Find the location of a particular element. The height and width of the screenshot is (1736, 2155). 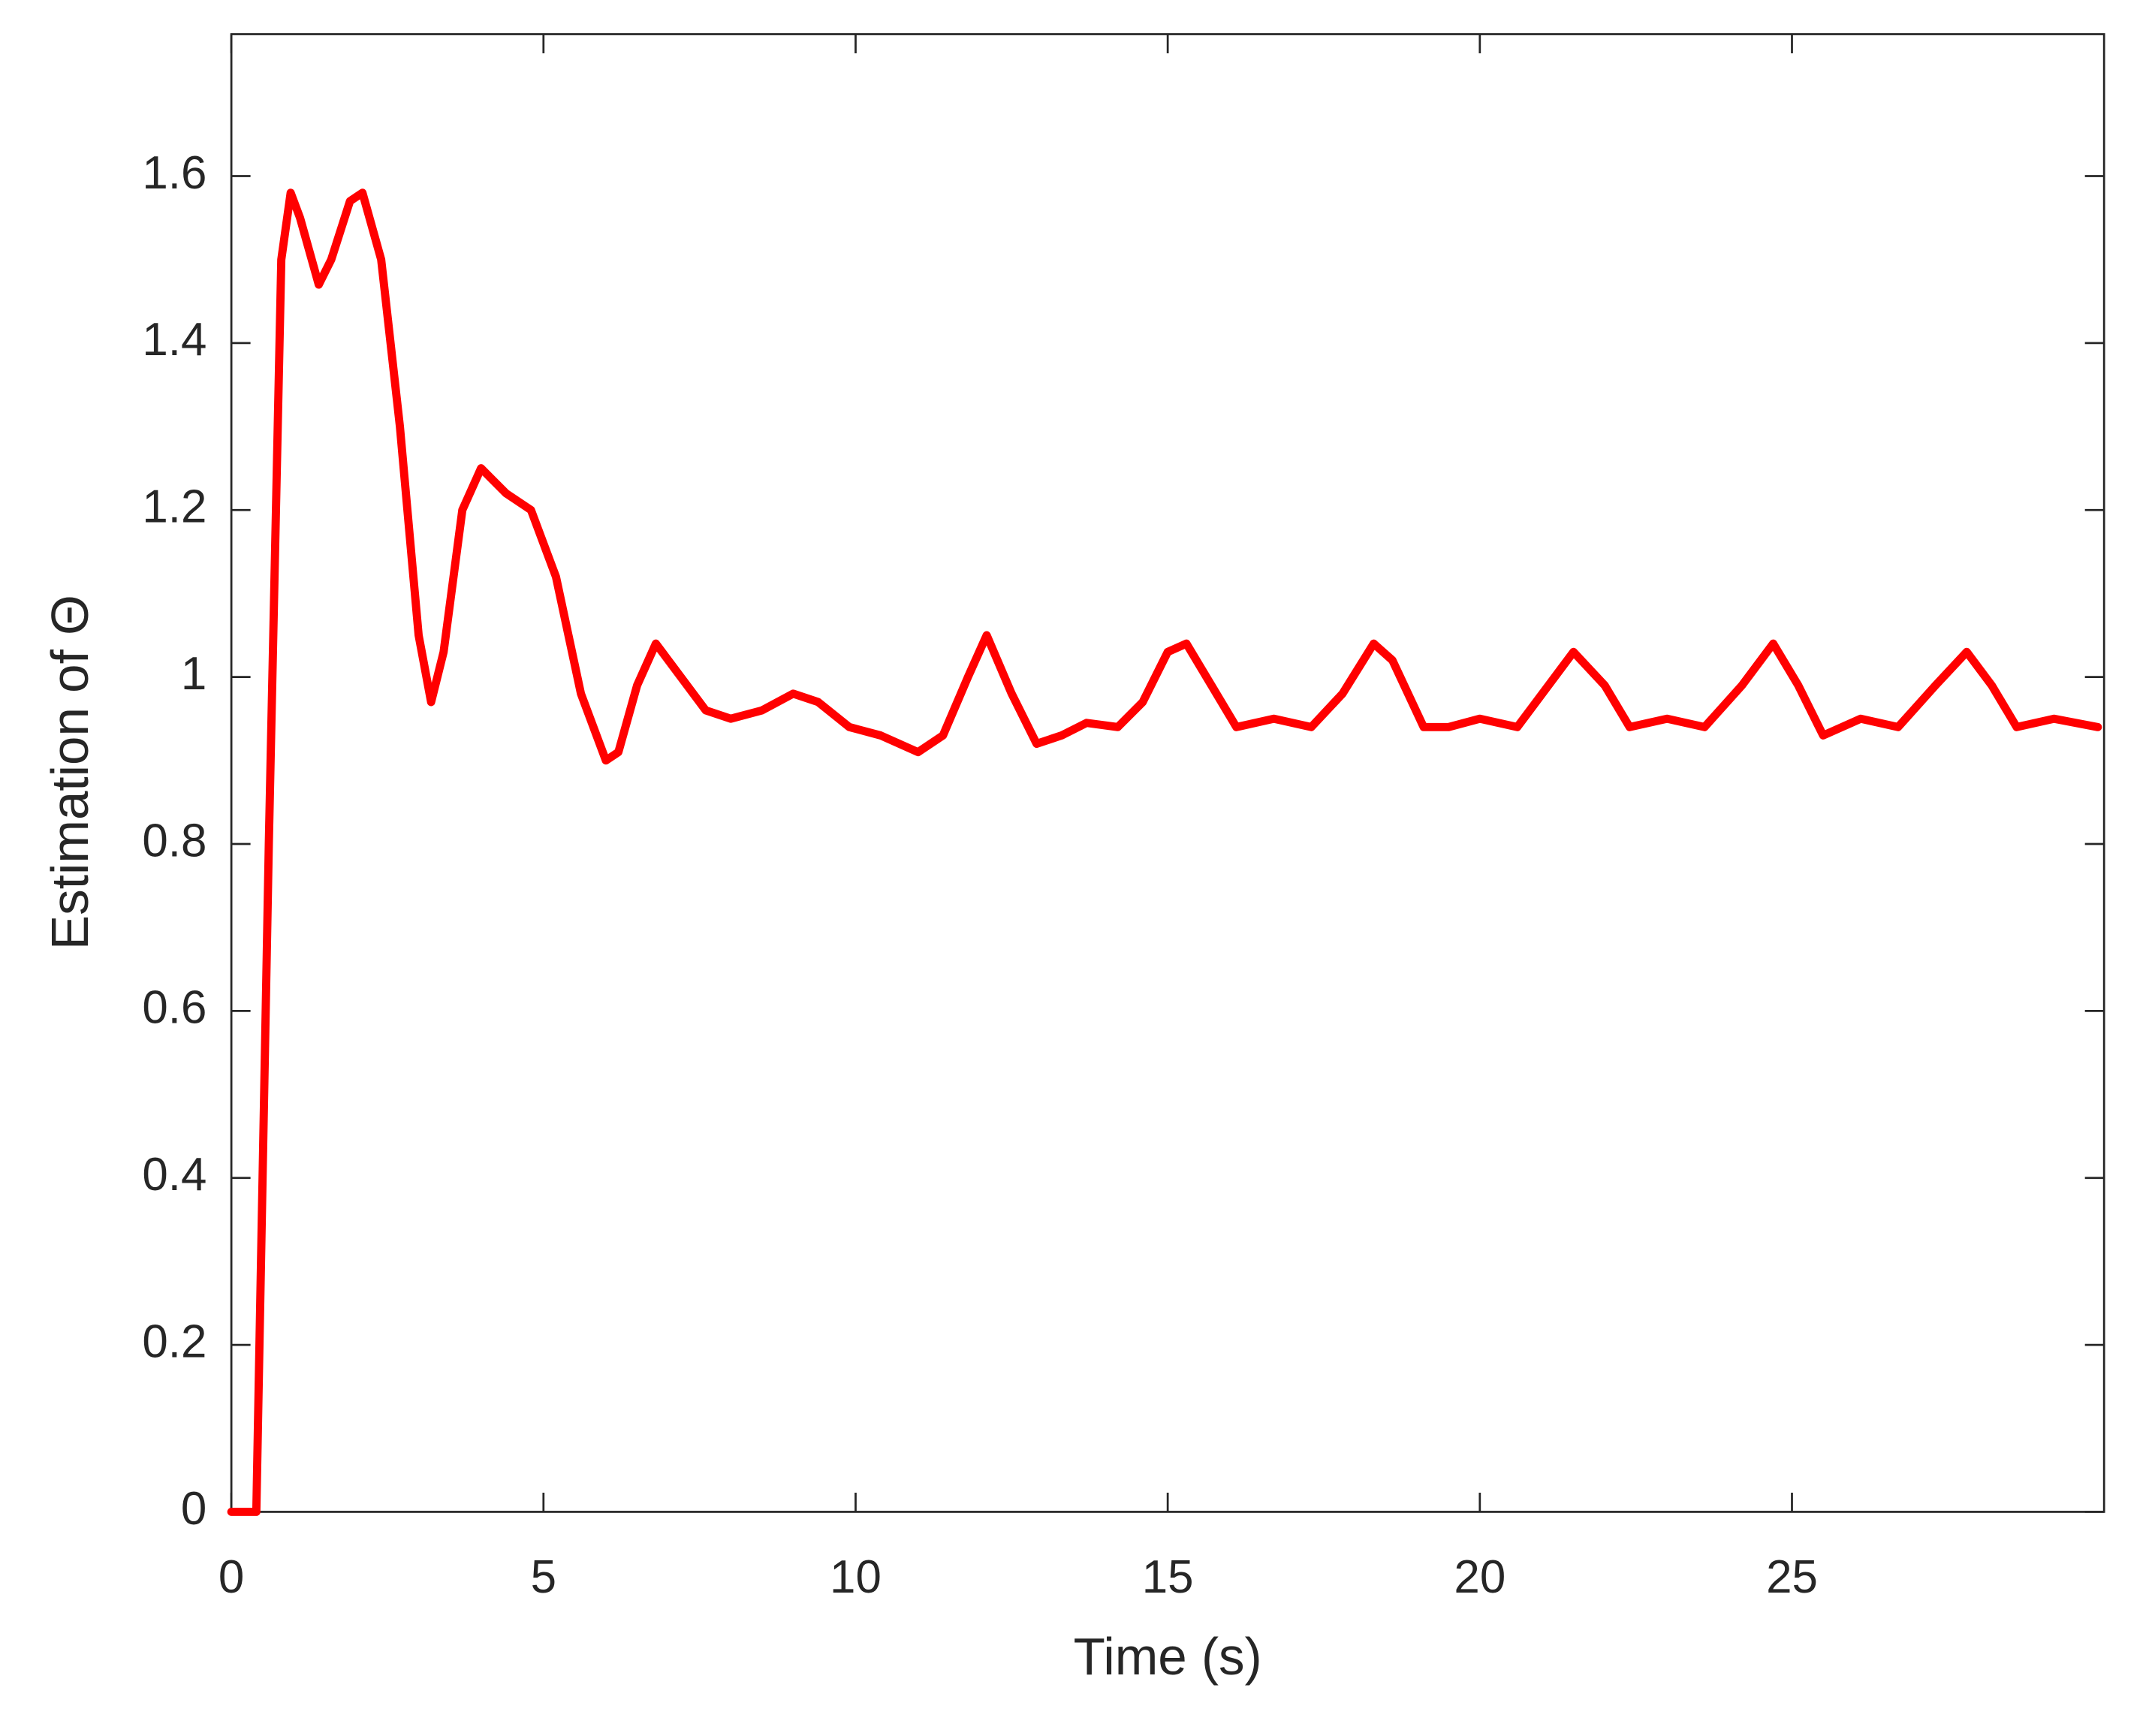

x-tick-label: 25 is located at coordinates (1792, 1577).